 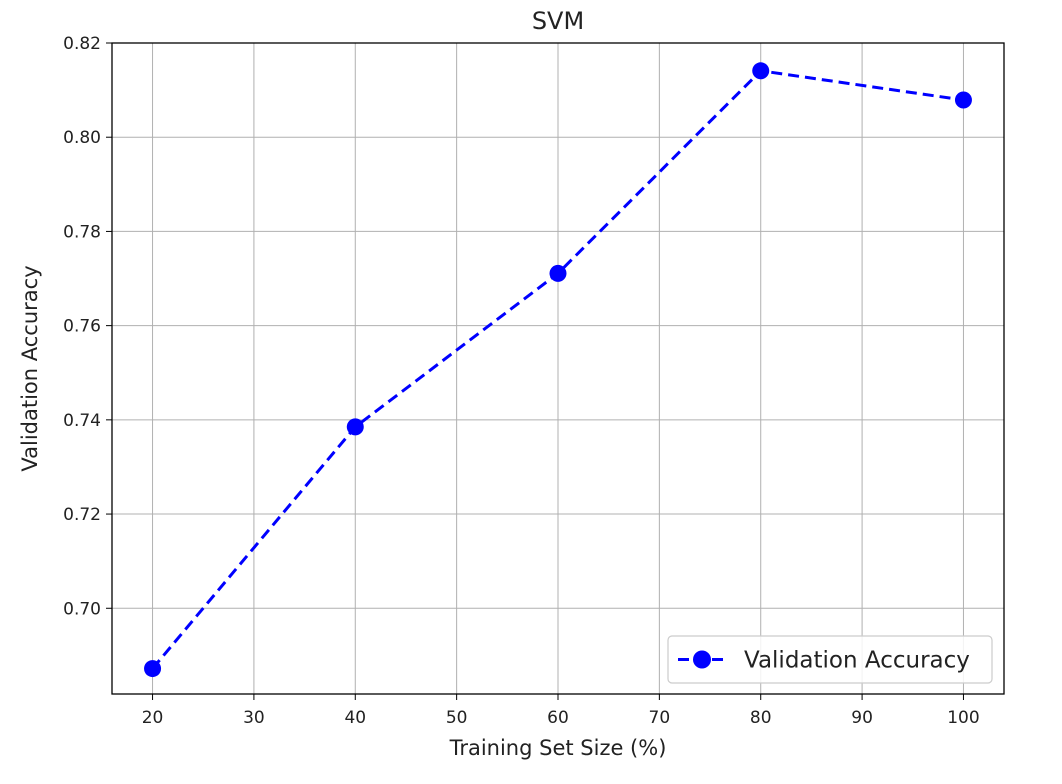 I want to click on legend-entry-validation-accuracy: Validation Accuracy, so click(x=857, y=661).